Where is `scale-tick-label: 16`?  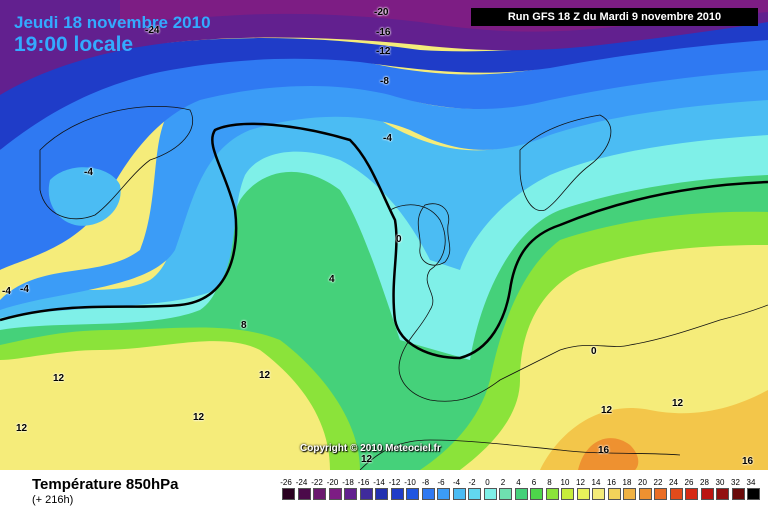 scale-tick-label: 16 is located at coordinates (611, 482).